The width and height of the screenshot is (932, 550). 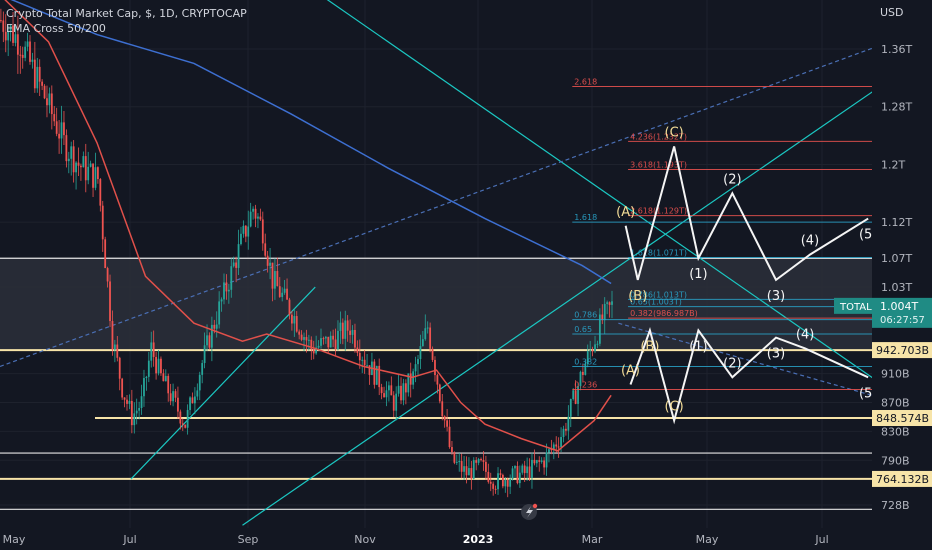 What do you see at coordinates (585, 217) in the screenshot?
I see `fib-level-label: 1.618` at bounding box center [585, 217].